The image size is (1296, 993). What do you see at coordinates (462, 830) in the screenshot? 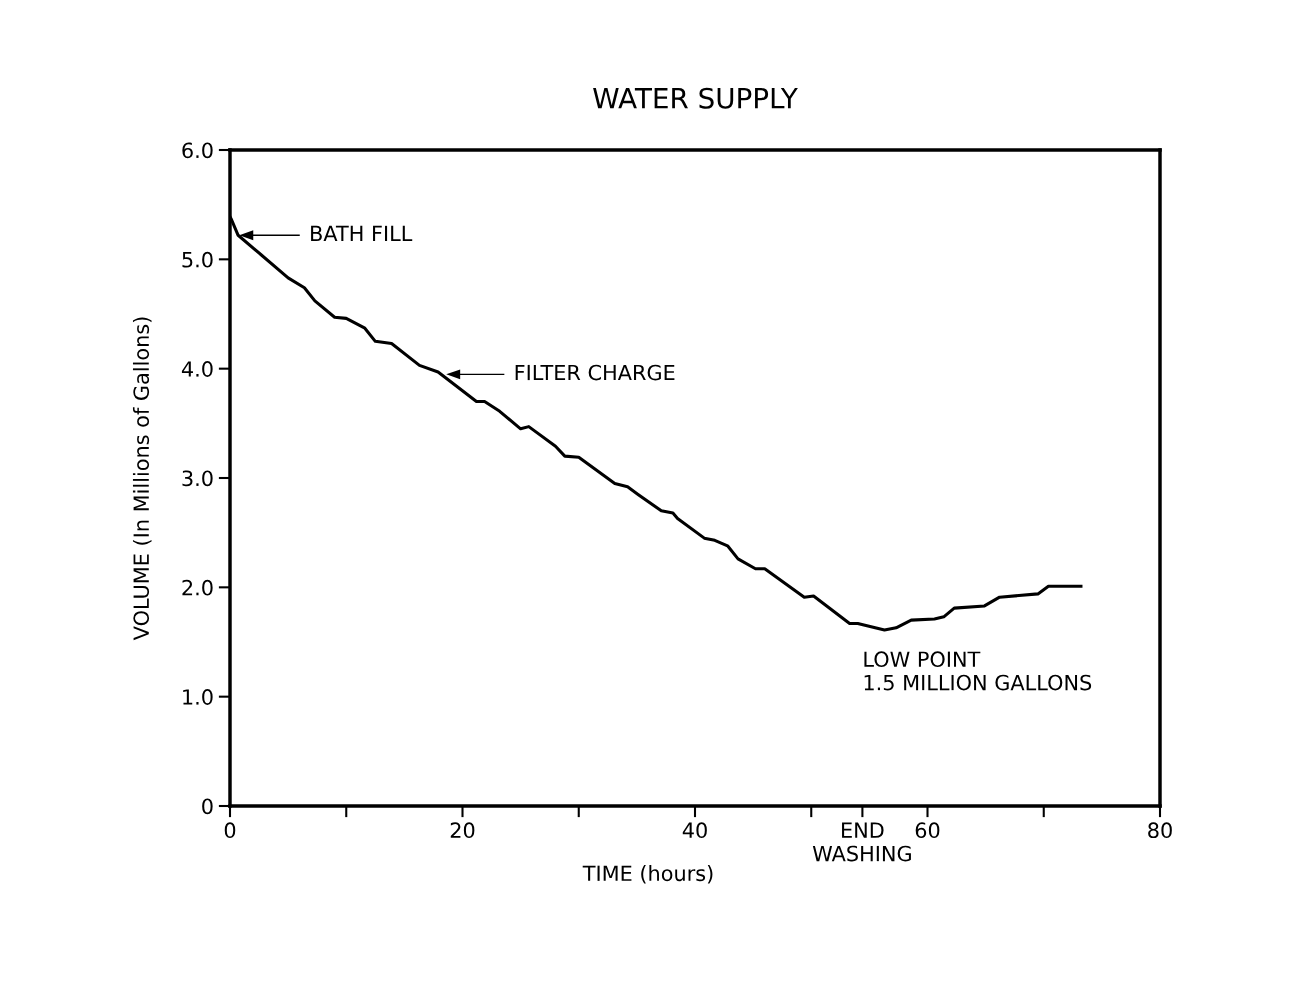
I see `x-tick-label: 20` at bounding box center [462, 830].